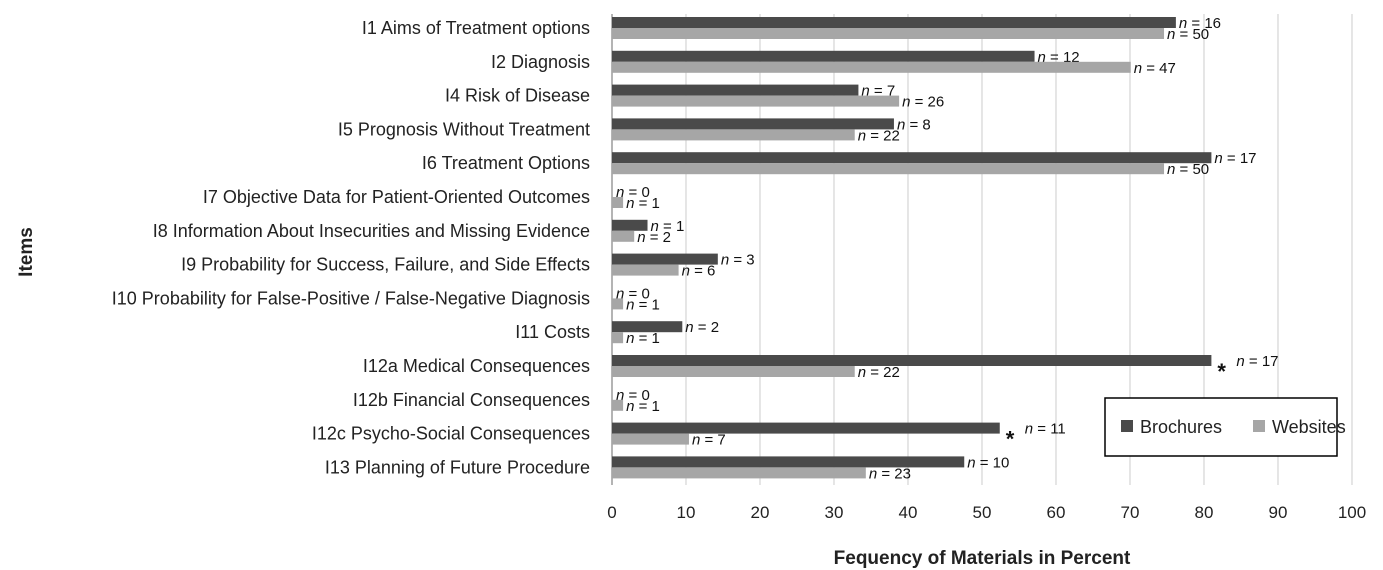 This screenshot has height=570, width=1383. Describe the element at coordinates (668, 226) in the screenshot. I see `data-label-brochures: n = 1` at that location.